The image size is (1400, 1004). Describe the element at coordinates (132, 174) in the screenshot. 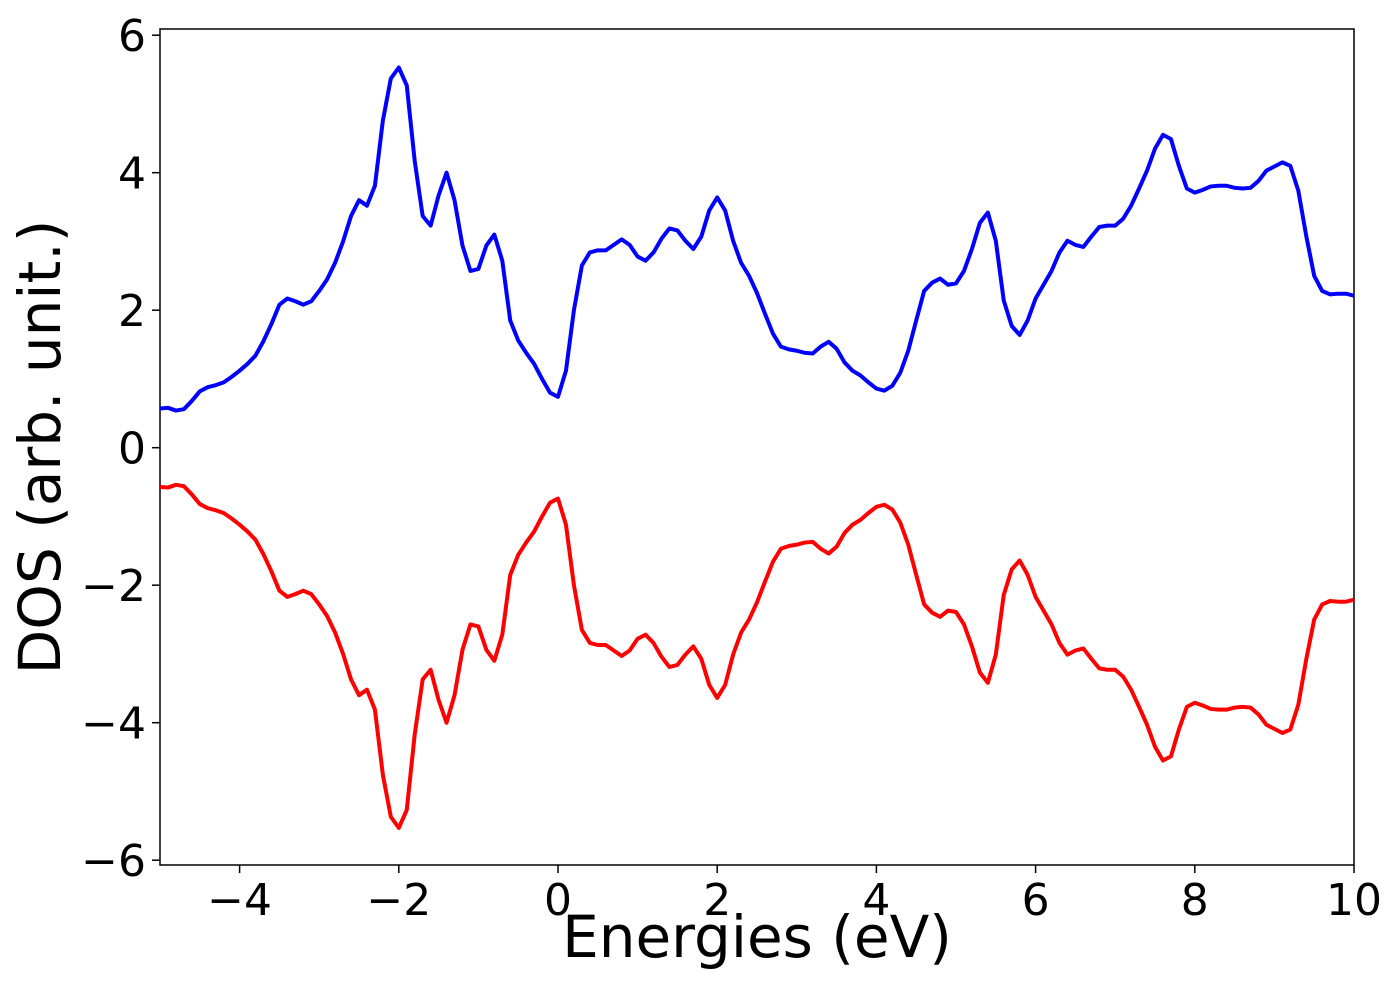

I see `y-tick-label: 4` at that location.